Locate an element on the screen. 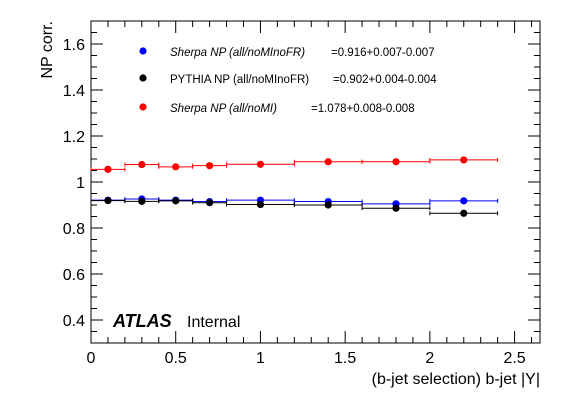  x-tick-label: 2.5 is located at coordinates (514, 358).